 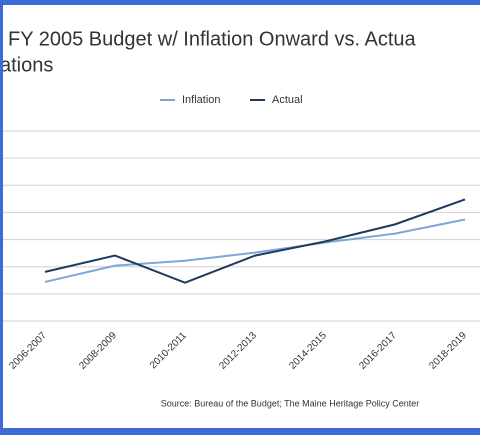 I want to click on frame-bottom, so click(x=240, y=431).